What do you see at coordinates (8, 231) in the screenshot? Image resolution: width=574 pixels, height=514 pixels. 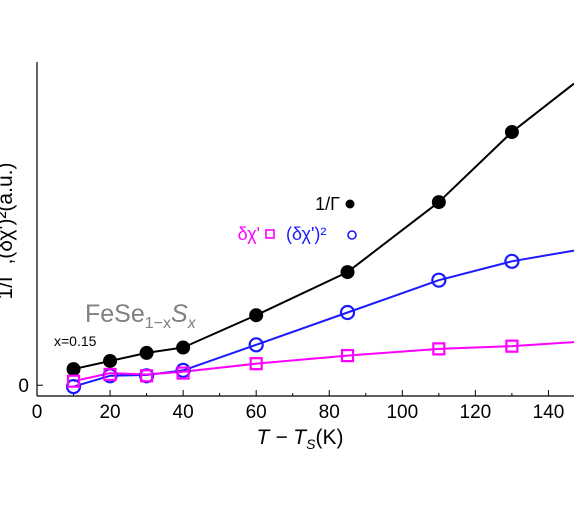 I see `y-axis-label: 1/Γ ,(δχ')²(a.u.)` at bounding box center [8, 231].